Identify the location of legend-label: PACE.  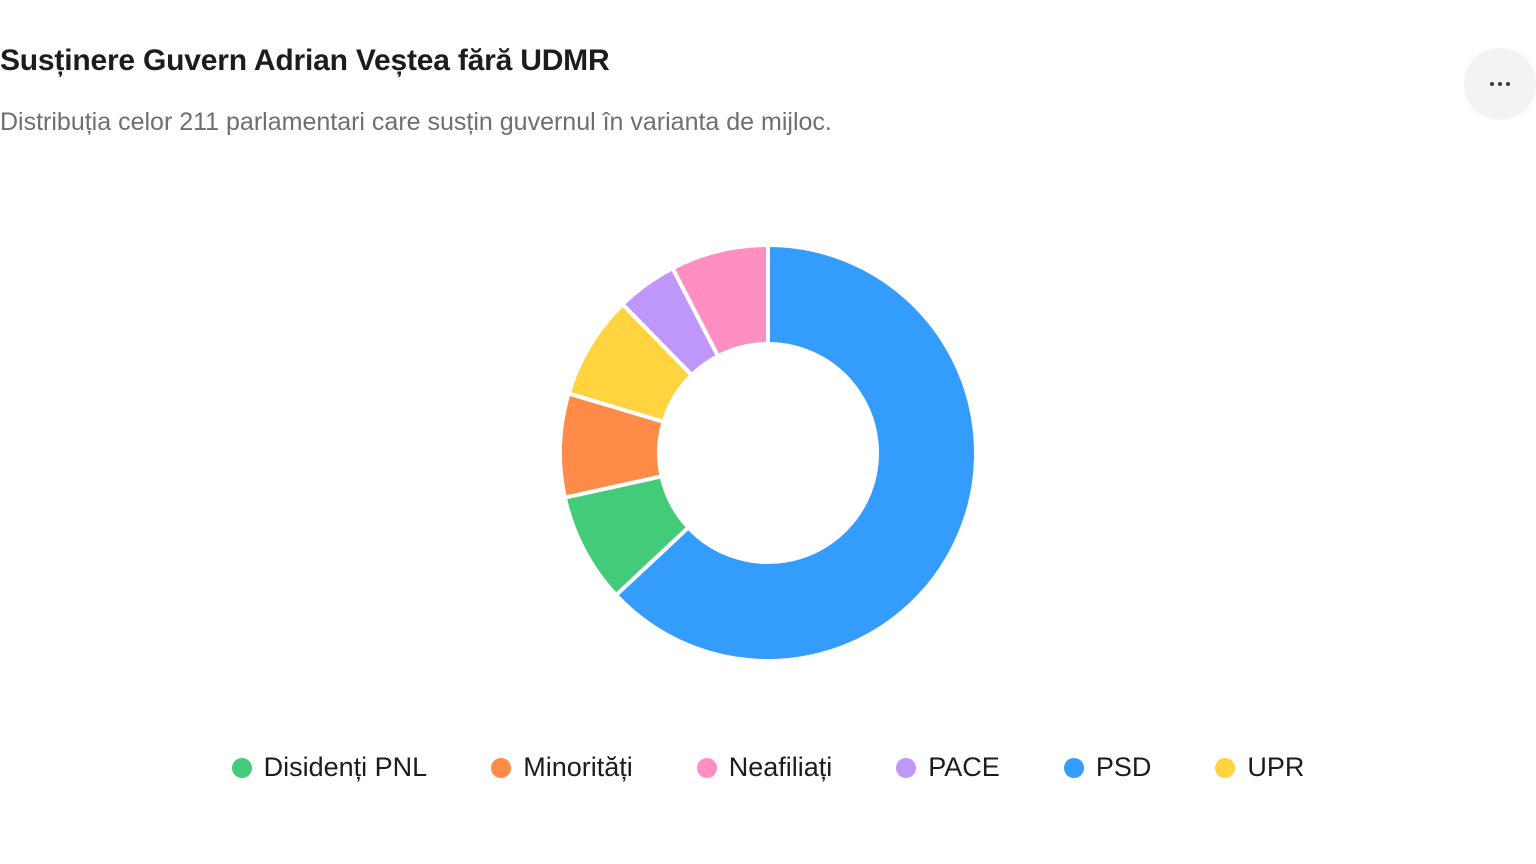
(964, 767).